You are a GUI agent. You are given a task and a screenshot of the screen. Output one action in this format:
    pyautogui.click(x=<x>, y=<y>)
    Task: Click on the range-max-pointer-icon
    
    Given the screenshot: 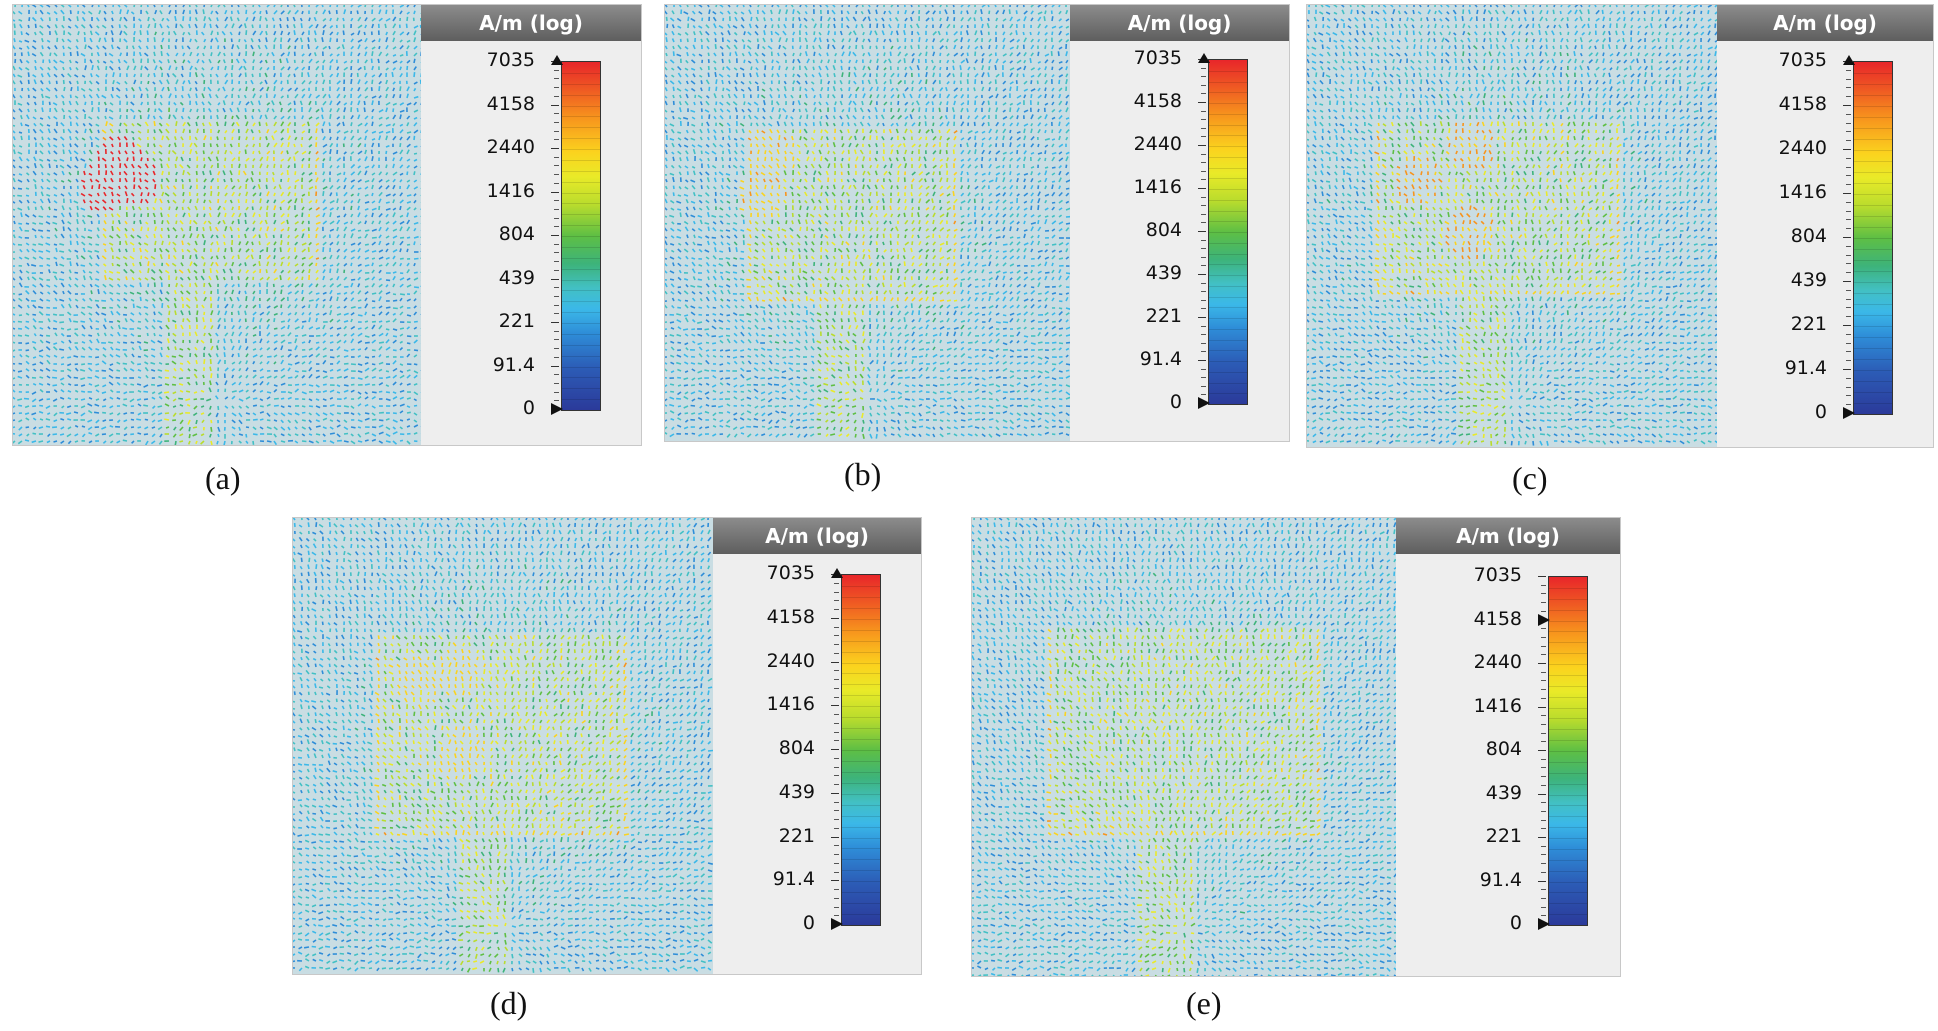 What is the action you would take?
    pyautogui.click(x=557, y=61)
    